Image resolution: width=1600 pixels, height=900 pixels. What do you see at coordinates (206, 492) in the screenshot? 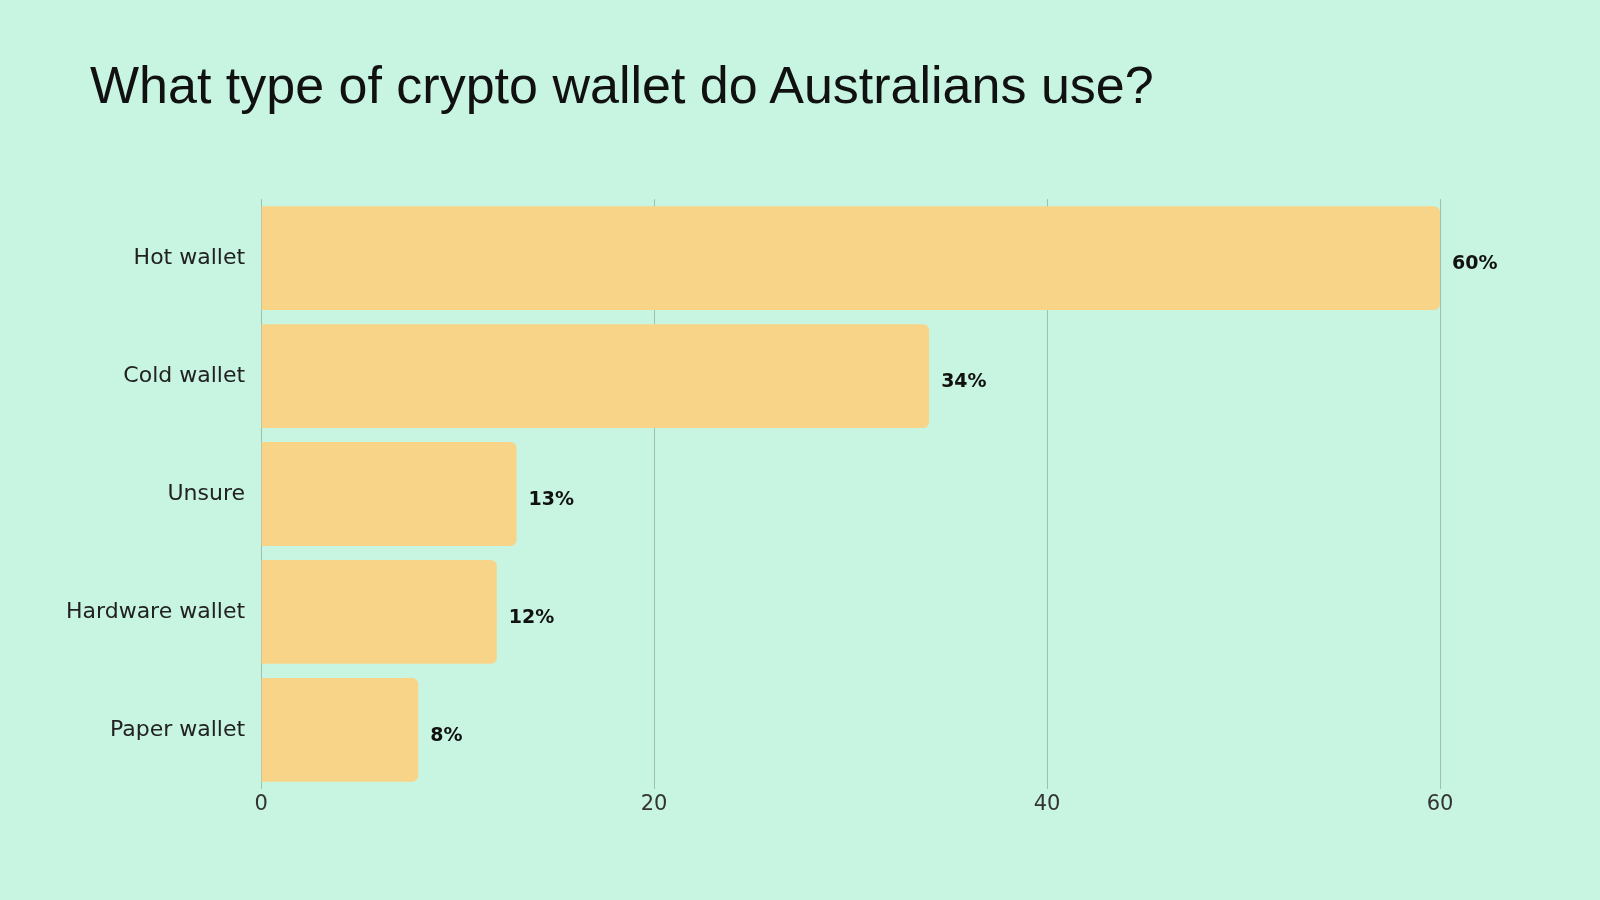
I see `y-tick-label: Unsure` at bounding box center [206, 492].